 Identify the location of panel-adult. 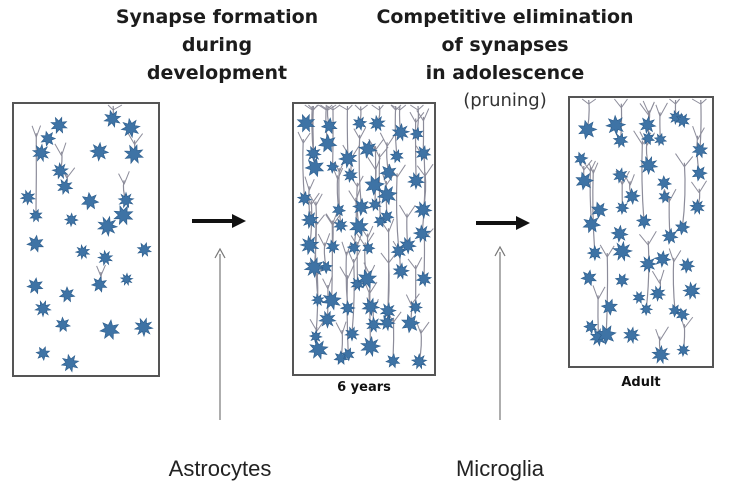
(641, 232).